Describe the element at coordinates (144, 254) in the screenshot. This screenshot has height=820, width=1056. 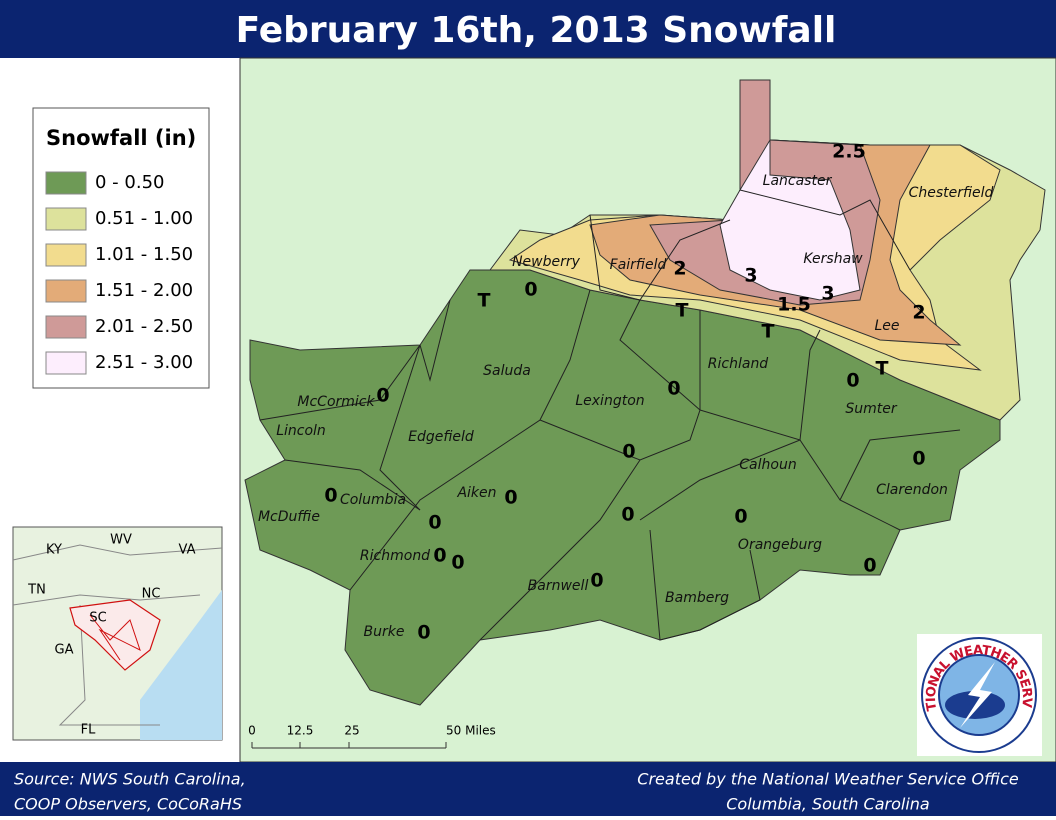
I see `legend-label: 1.01 - 1.50` at that location.